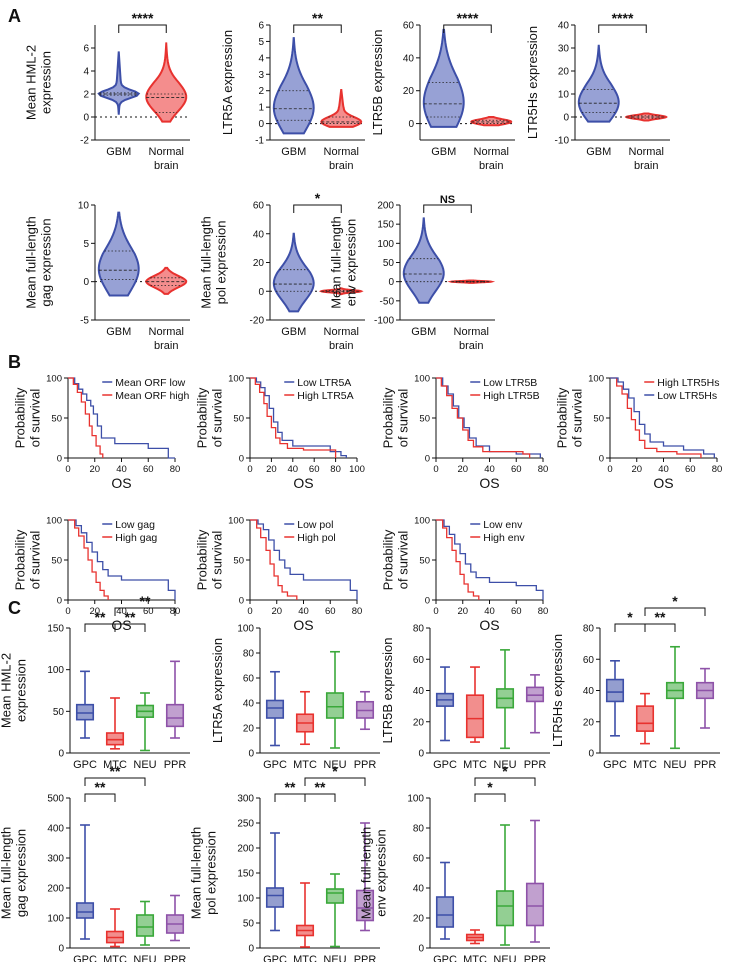  I want to click on box-gpc, so click(85, 910).